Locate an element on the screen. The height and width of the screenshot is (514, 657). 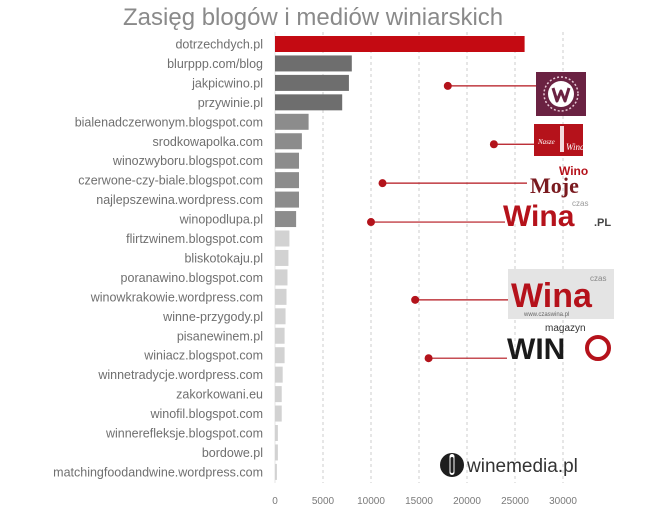
category-label: winne-przygody.pl is located at coordinates (212, 317).